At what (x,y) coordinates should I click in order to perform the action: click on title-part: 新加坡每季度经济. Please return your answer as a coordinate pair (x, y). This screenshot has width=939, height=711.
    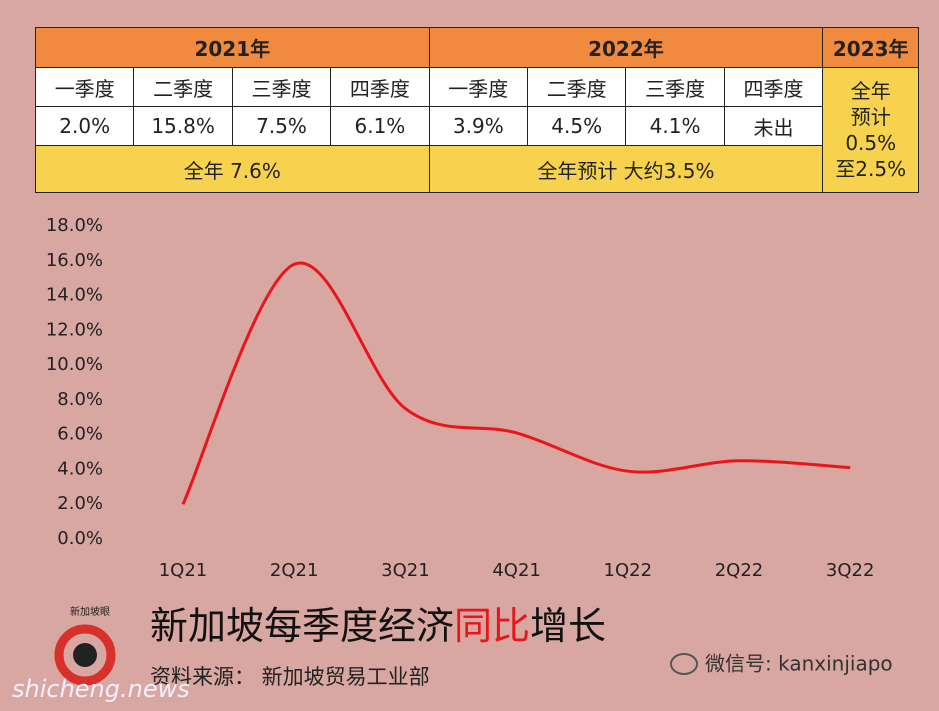
    Looking at the image, I should click on (302, 626).